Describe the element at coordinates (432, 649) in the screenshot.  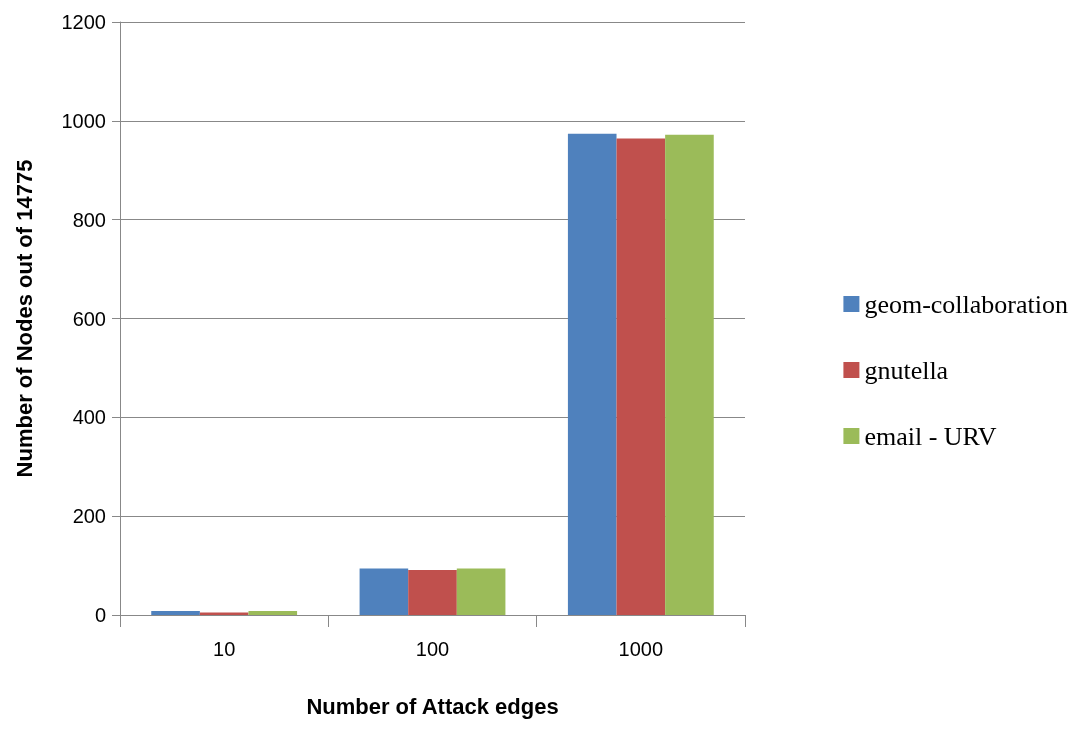
I see `x-tick-label: 100` at that location.